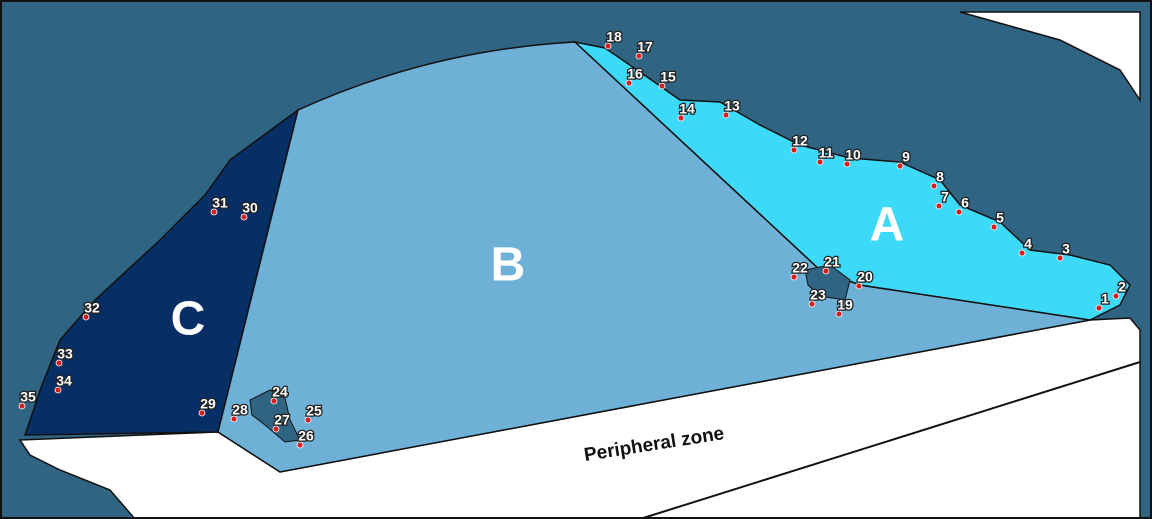  What do you see at coordinates (64, 381) in the screenshot?
I see `station-label: 34` at bounding box center [64, 381].